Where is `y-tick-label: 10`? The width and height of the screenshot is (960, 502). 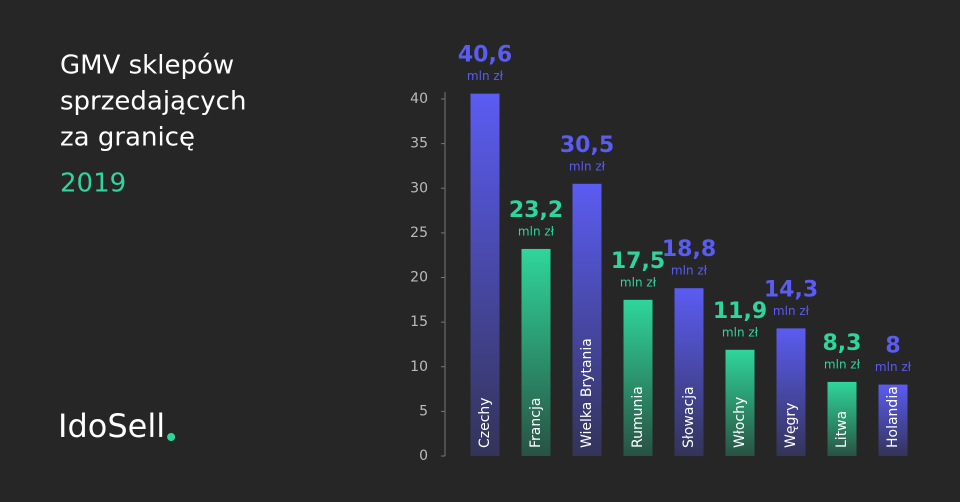
y-tick-label: 10 is located at coordinates (419, 367).